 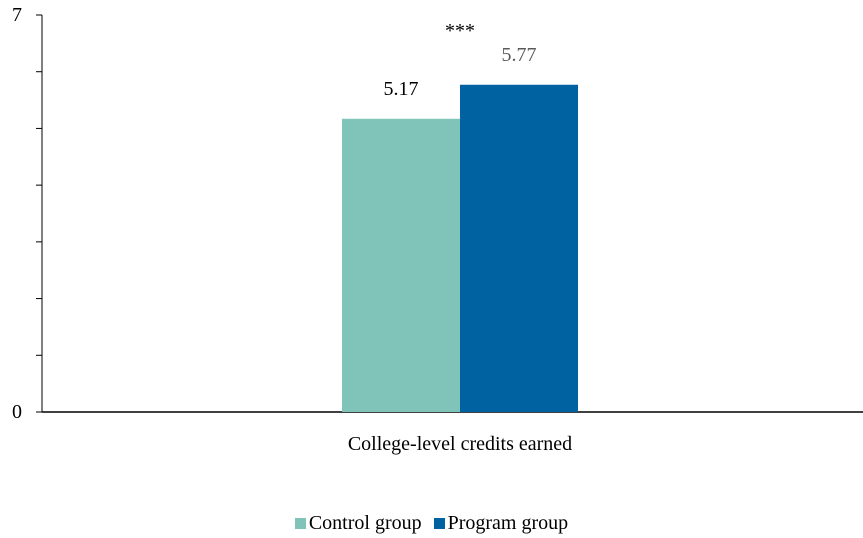 I want to click on x-axis: College-level credits earned, so click(x=452, y=433).